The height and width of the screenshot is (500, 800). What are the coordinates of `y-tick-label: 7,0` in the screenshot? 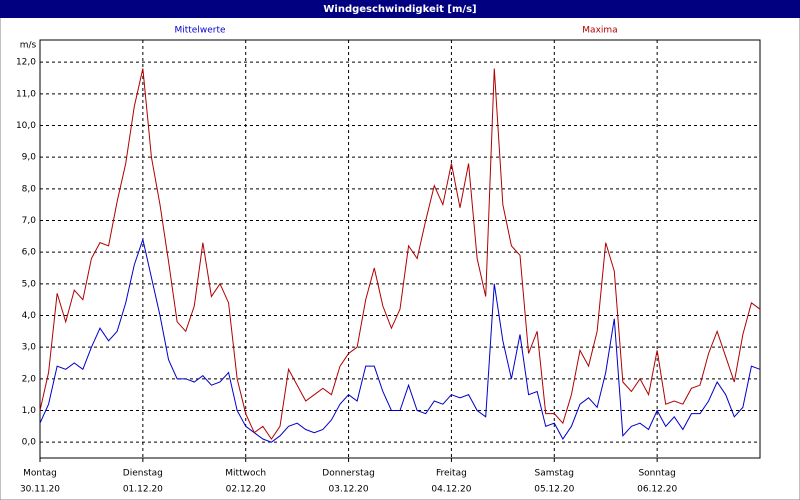 It's located at (29, 221).